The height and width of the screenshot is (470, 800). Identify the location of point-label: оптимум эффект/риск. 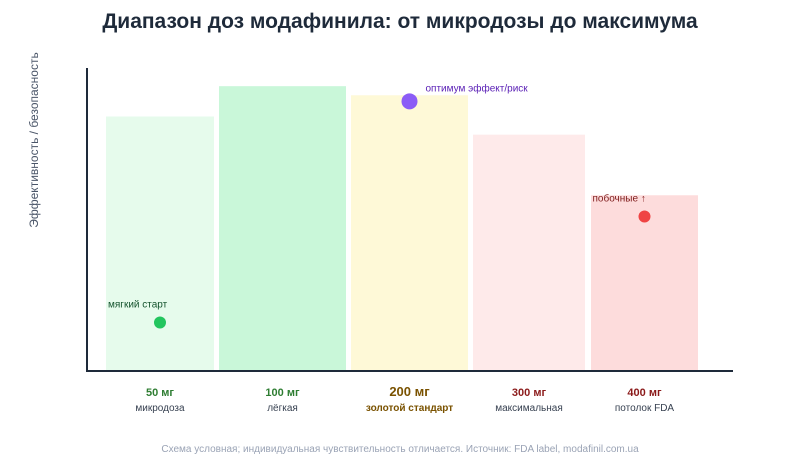
(477, 88).